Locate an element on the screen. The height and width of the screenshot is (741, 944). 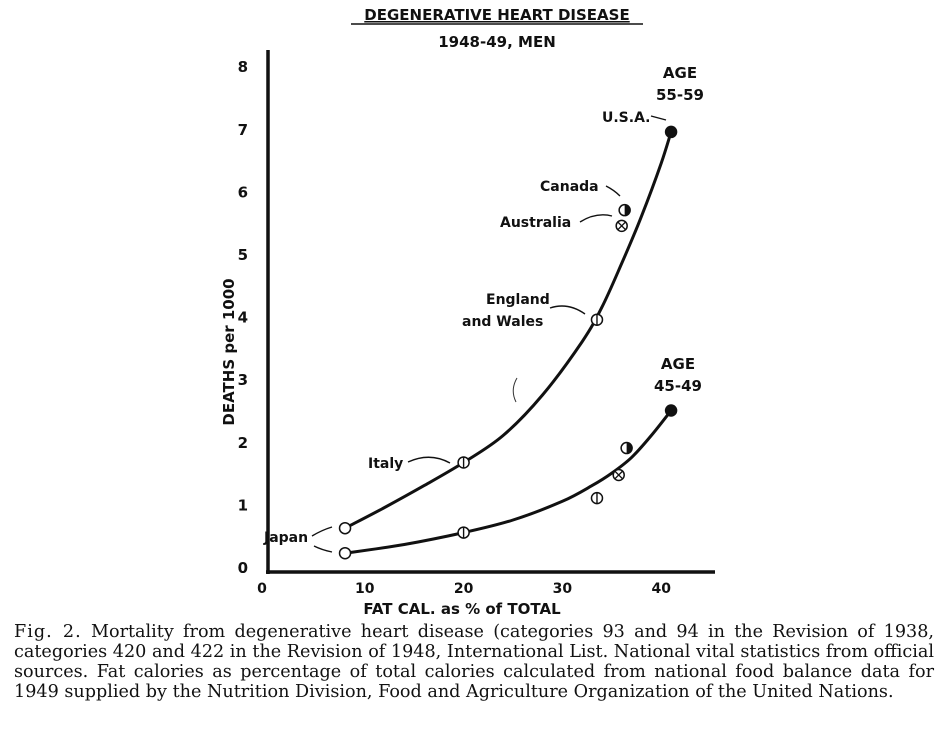
label-australia: Australia is located at coordinates (535, 223).